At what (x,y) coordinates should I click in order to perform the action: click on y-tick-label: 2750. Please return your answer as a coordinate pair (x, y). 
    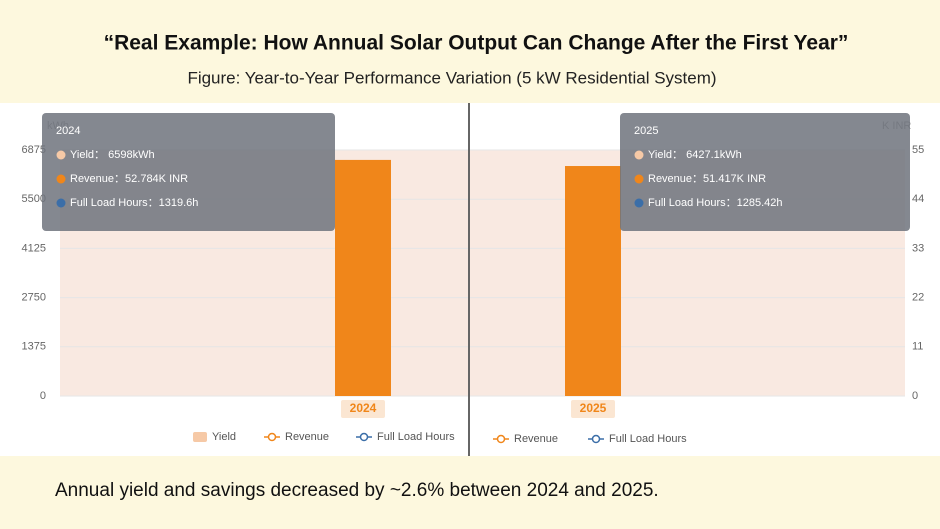
    Looking at the image, I should click on (34, 298).